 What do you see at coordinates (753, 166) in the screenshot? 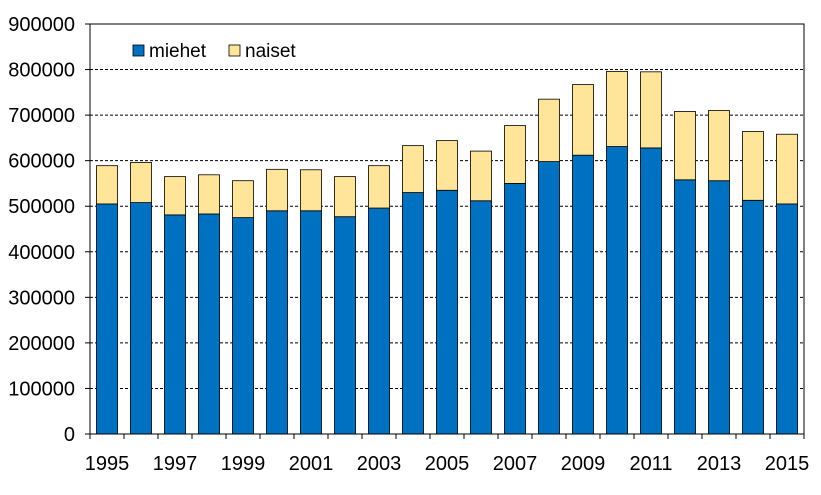
I see `bar-naiset-2014` at bounding box center [753, 166].